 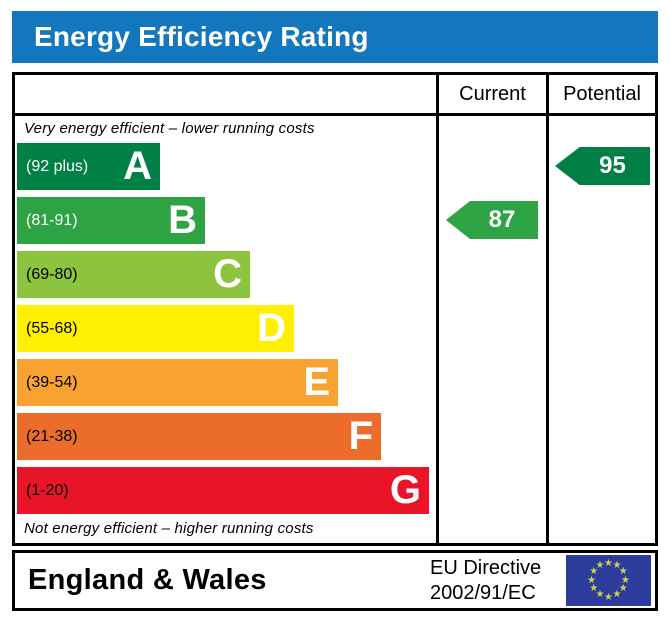 I want to click on band-d: (55-68) D, so click(x=155, y=328).